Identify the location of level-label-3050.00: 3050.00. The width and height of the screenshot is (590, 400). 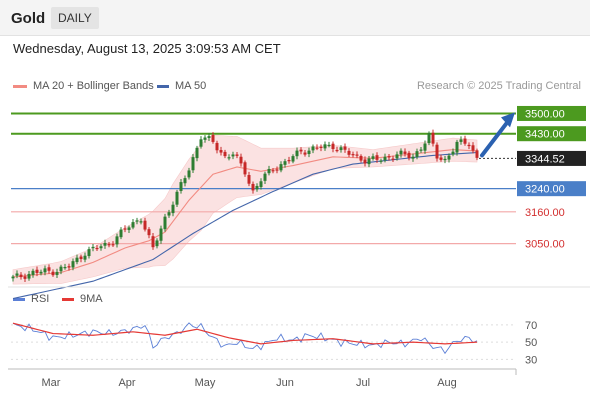
(545, 245).